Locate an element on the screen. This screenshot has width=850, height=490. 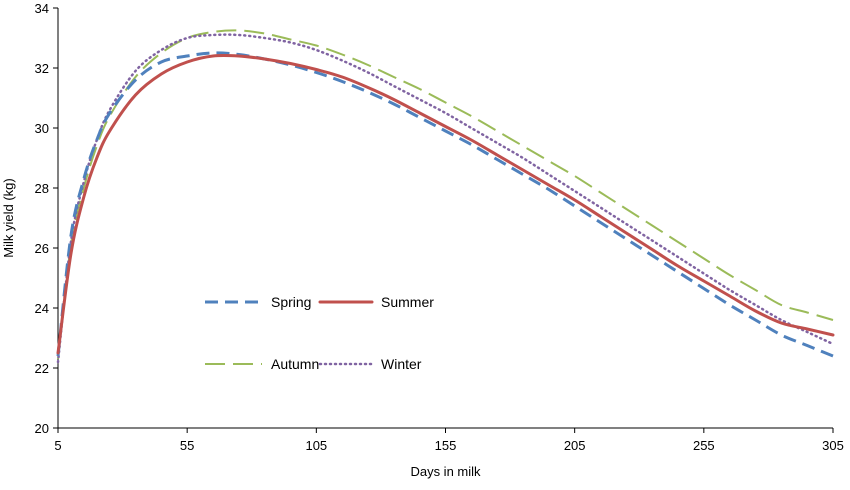
legend-label-winter: Winter is located at coordinates (401, 364).